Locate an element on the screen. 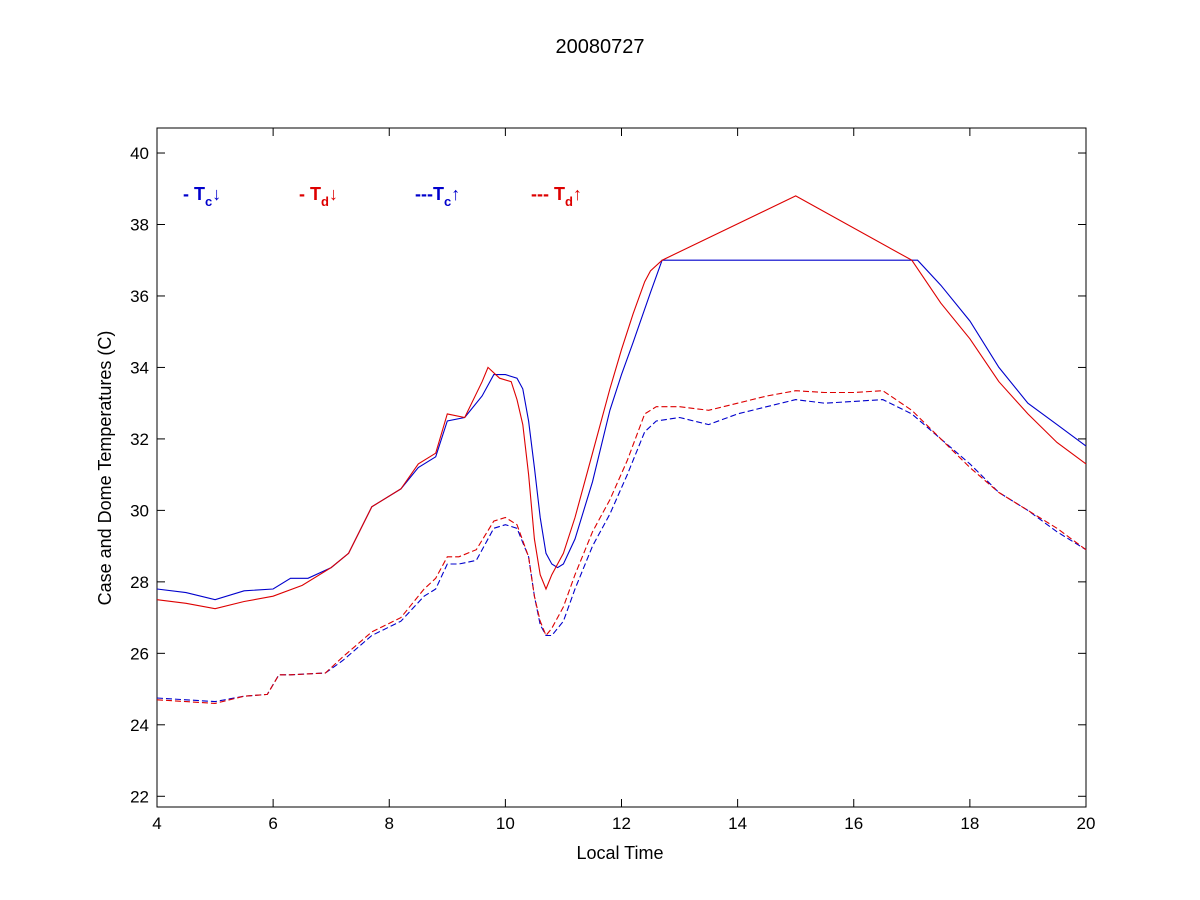 This screenshot has width=1200, height=900. x-tick-label: 14 is located at coordinates (737, 823).